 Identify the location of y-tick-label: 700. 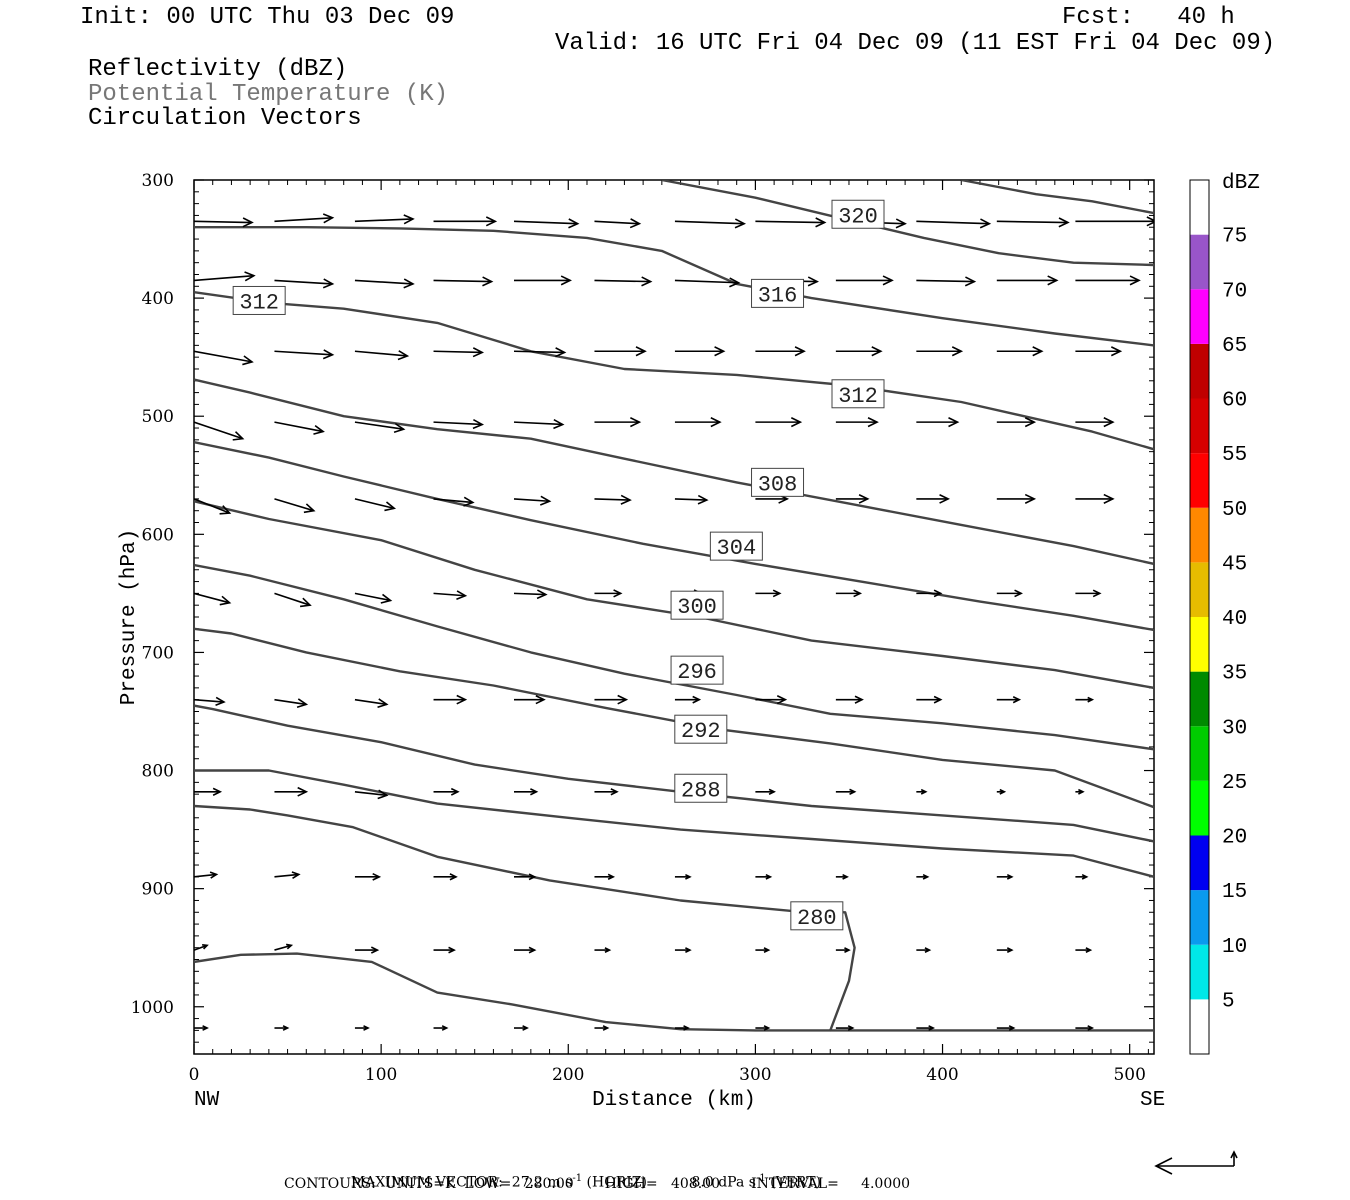
(158, 653).